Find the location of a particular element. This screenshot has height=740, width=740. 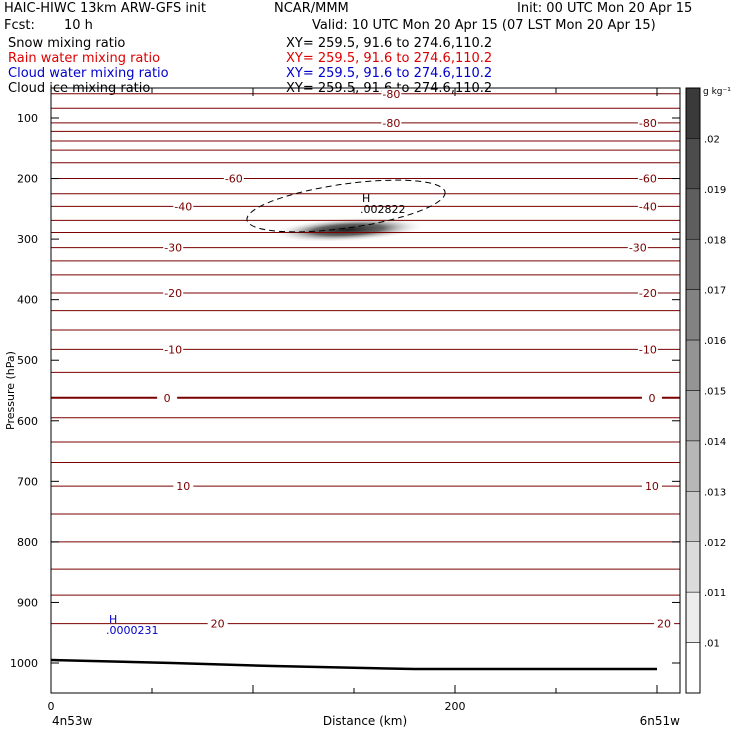

y-tick-label-600: 600 is located at coordinates (27, 421).